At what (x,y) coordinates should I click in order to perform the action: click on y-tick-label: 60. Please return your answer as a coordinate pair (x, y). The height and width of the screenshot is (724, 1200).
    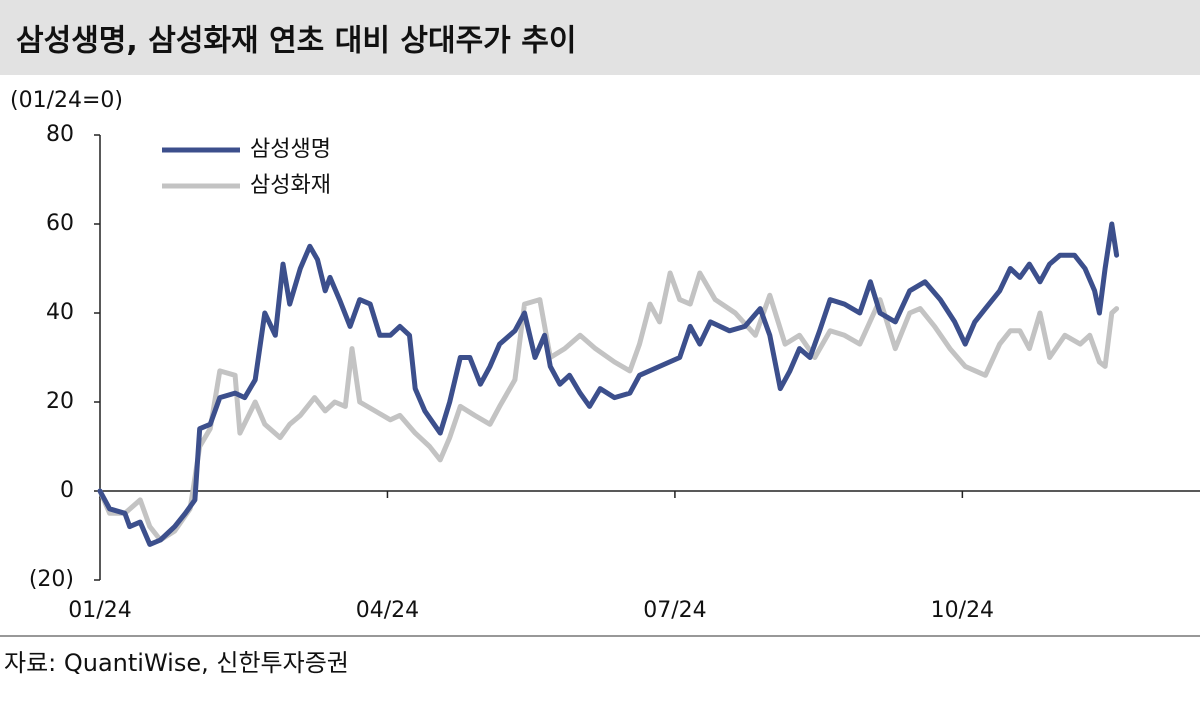
    Looking at the image, I should click on (60, 223).